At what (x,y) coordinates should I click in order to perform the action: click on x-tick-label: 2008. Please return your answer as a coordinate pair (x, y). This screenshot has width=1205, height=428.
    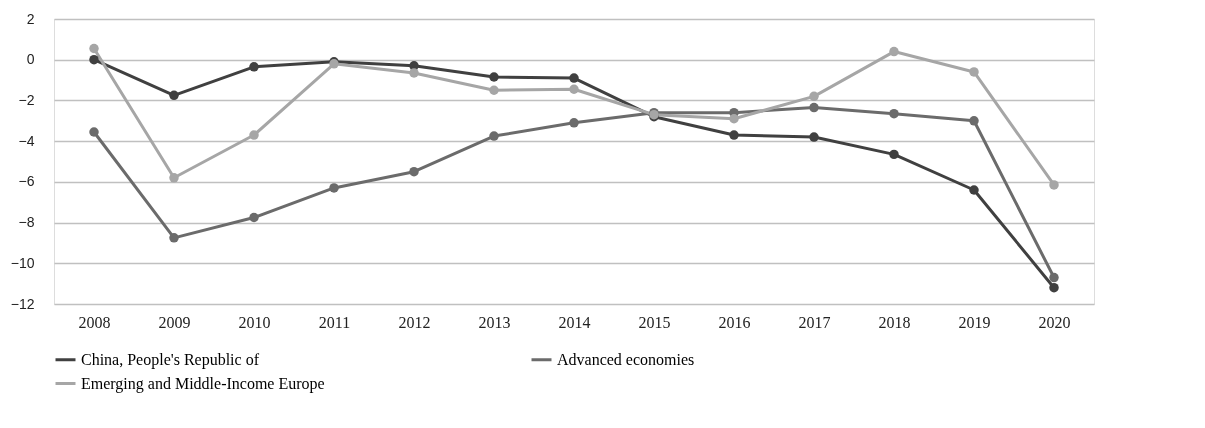
    Looking at the image, I should click on (94, 322).